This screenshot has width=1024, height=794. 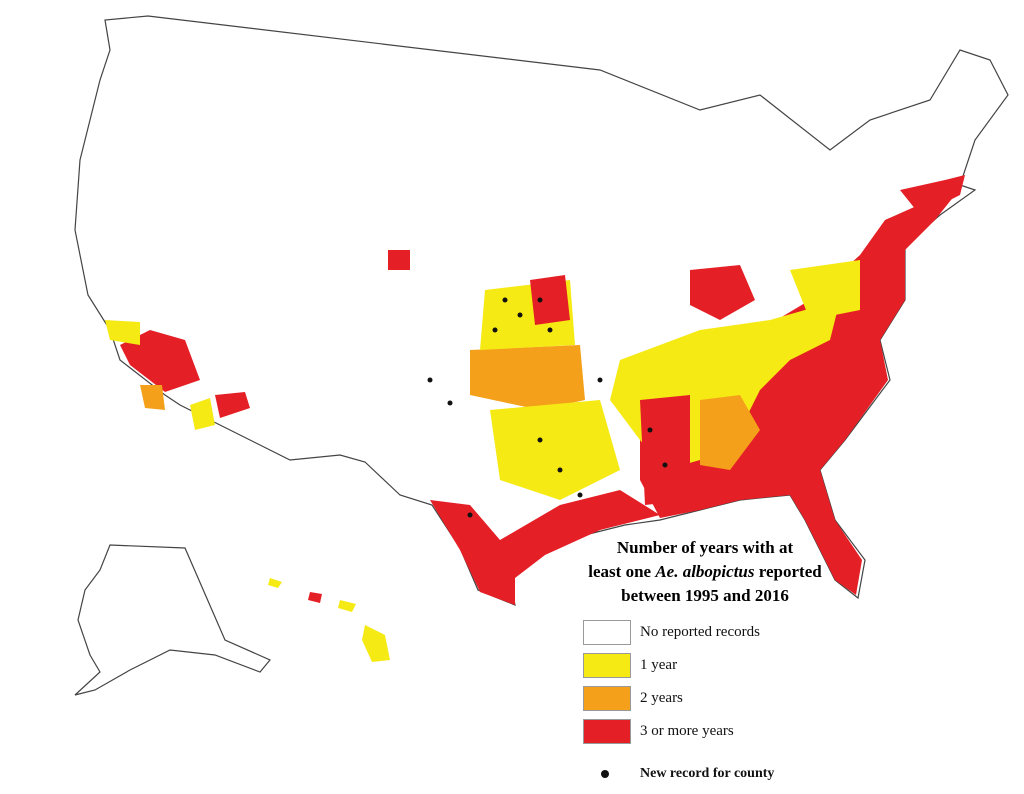 I want to click on legend-item: 3 or more years, so click(x=730, y=733).